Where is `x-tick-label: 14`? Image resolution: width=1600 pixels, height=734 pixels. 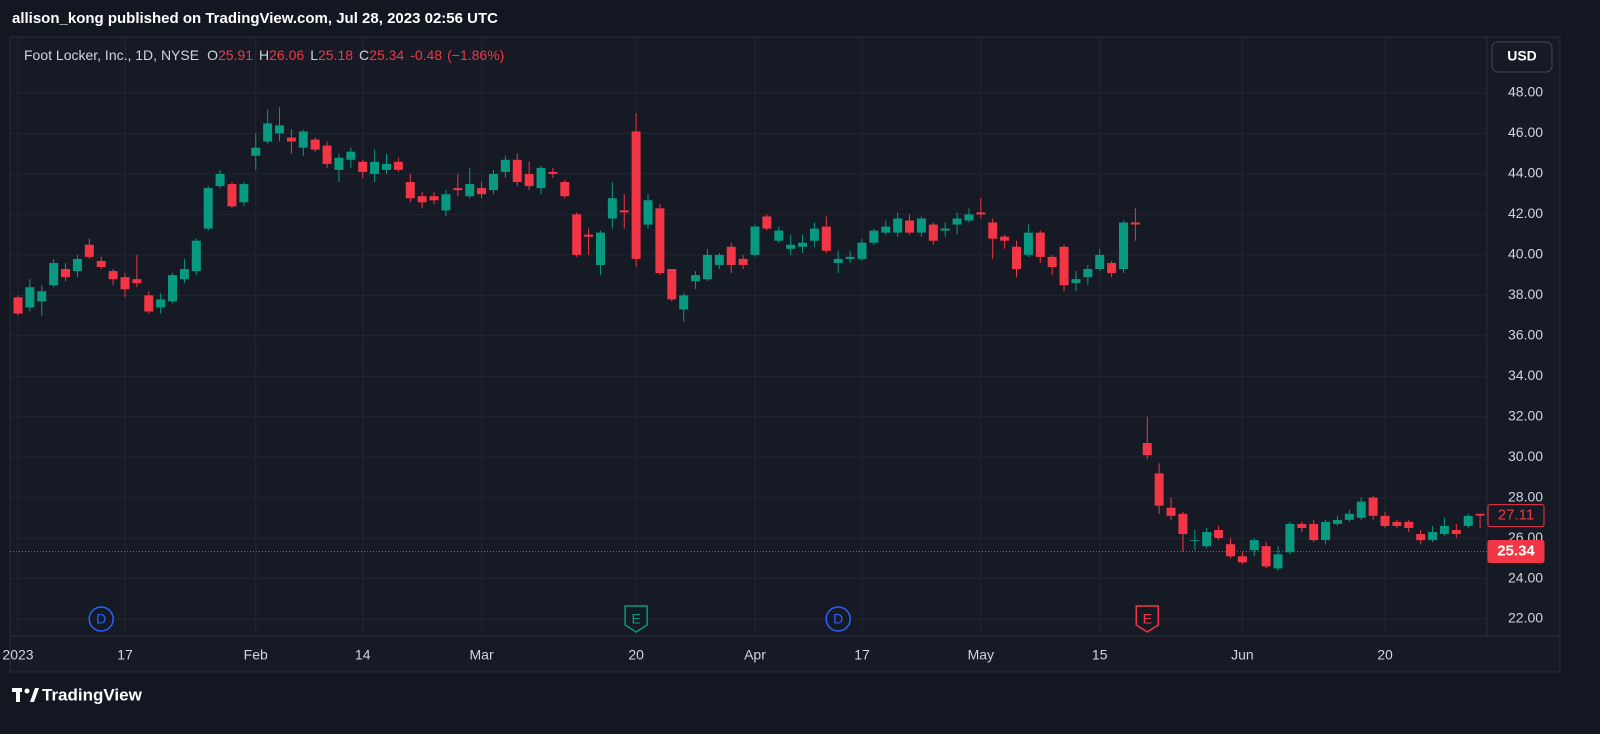
x-tick-label: 14 is located at coordinates (363, 655).